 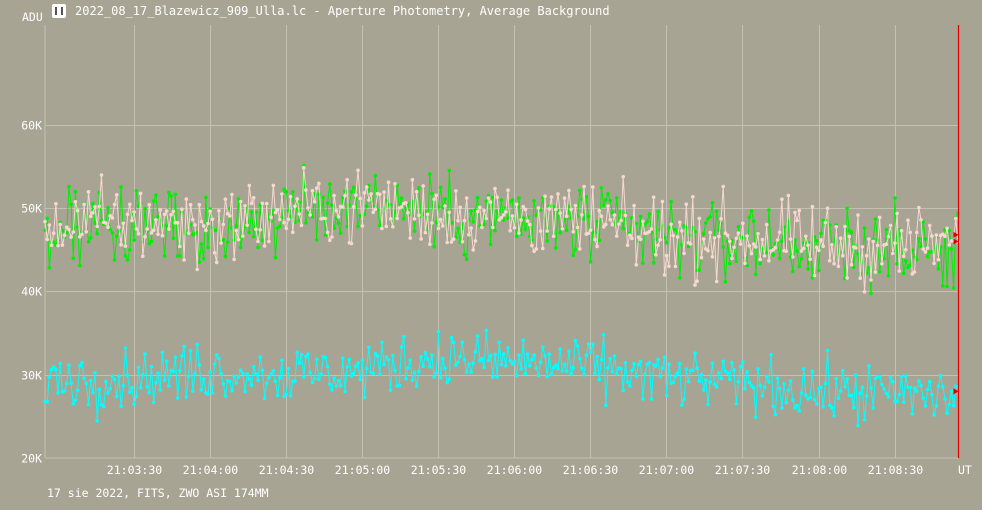 I want to click on y-tick-label: 20K, so click(x=31, y=459).